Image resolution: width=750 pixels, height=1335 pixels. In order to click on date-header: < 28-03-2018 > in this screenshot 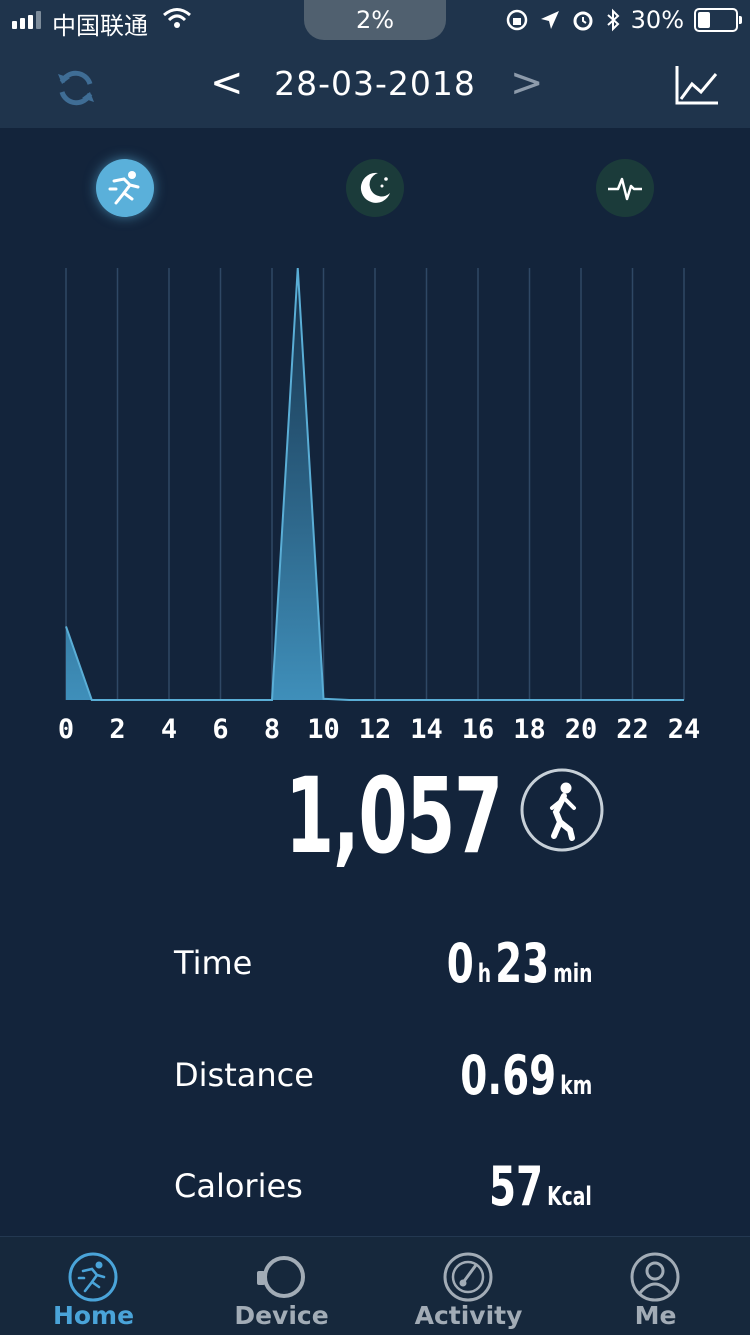, I will do `click(375, 86)`.